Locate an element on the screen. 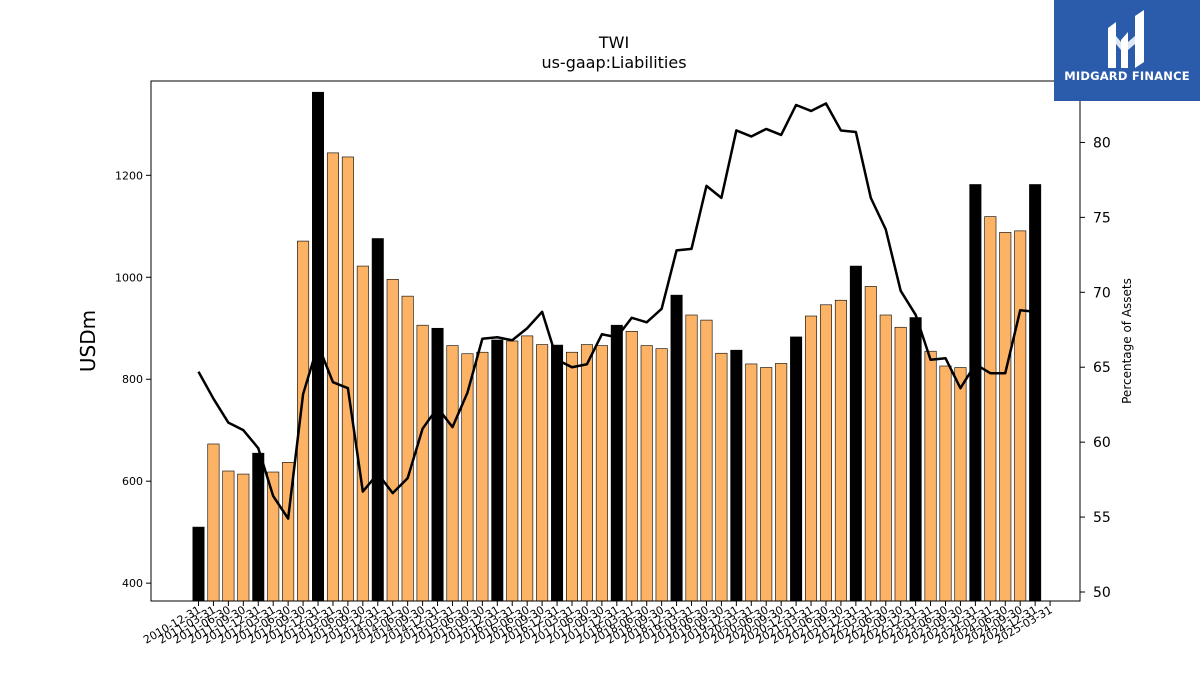 The image size is (1200, 675). y2-axis-label: Percentage of Assets is located at coordinates (1127, 341).